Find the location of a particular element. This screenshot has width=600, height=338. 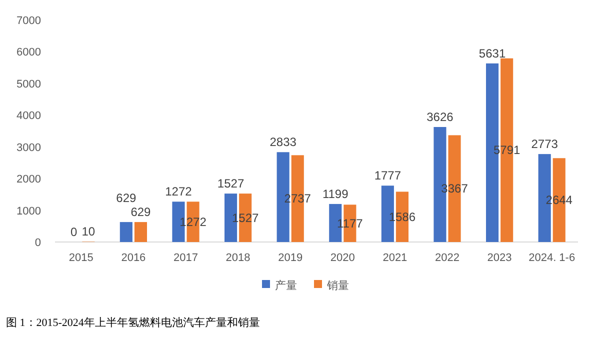

data-label: 10 is located at coordinates (89, 231).